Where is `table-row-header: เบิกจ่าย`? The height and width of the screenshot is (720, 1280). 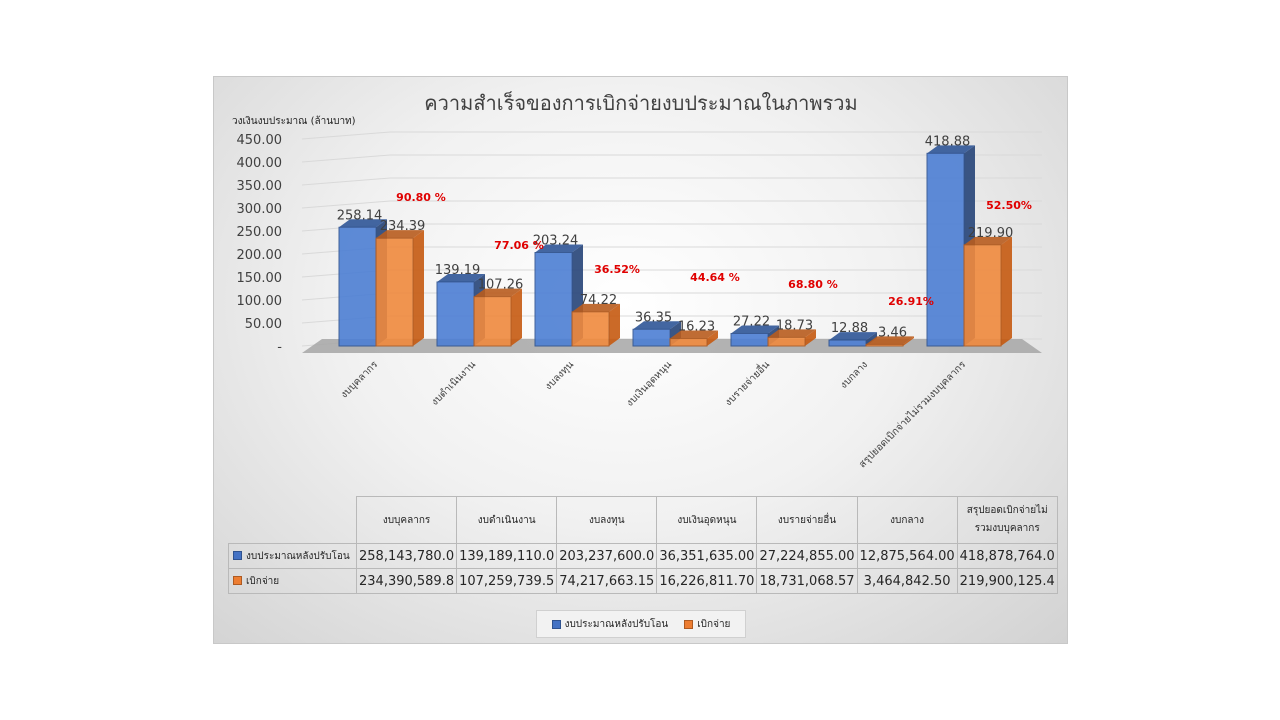
table-row-header: เบิกจ่าย is located at coordinates (292, 581).